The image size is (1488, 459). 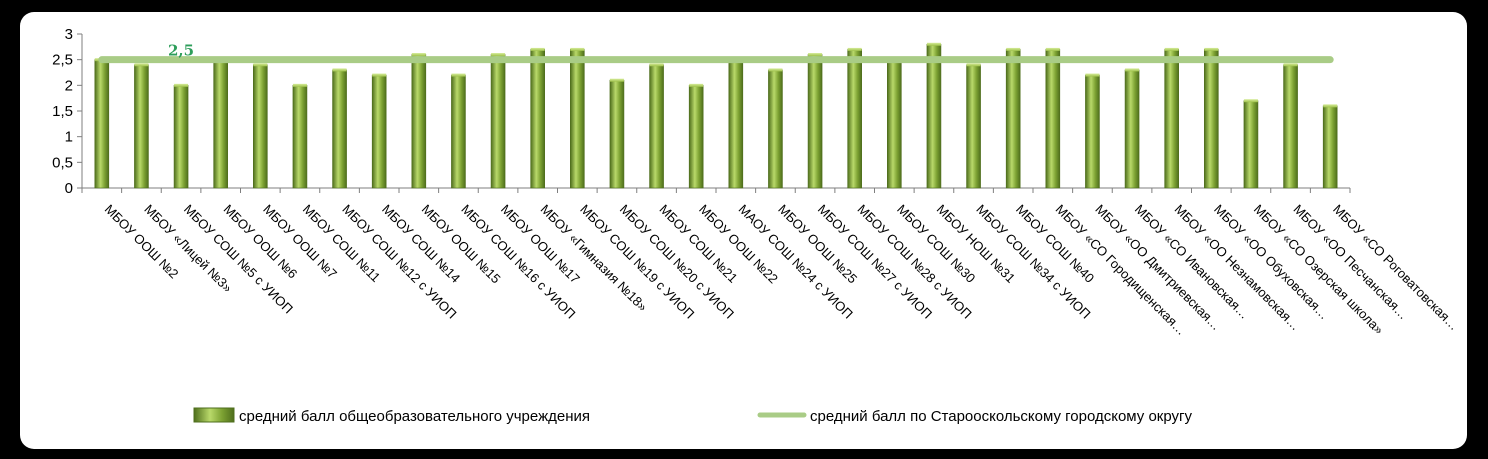 What do you see at coordinates (69, 34) in the screenshot?
I see `y-tick-label: 3` at bounding box center [69, 34].